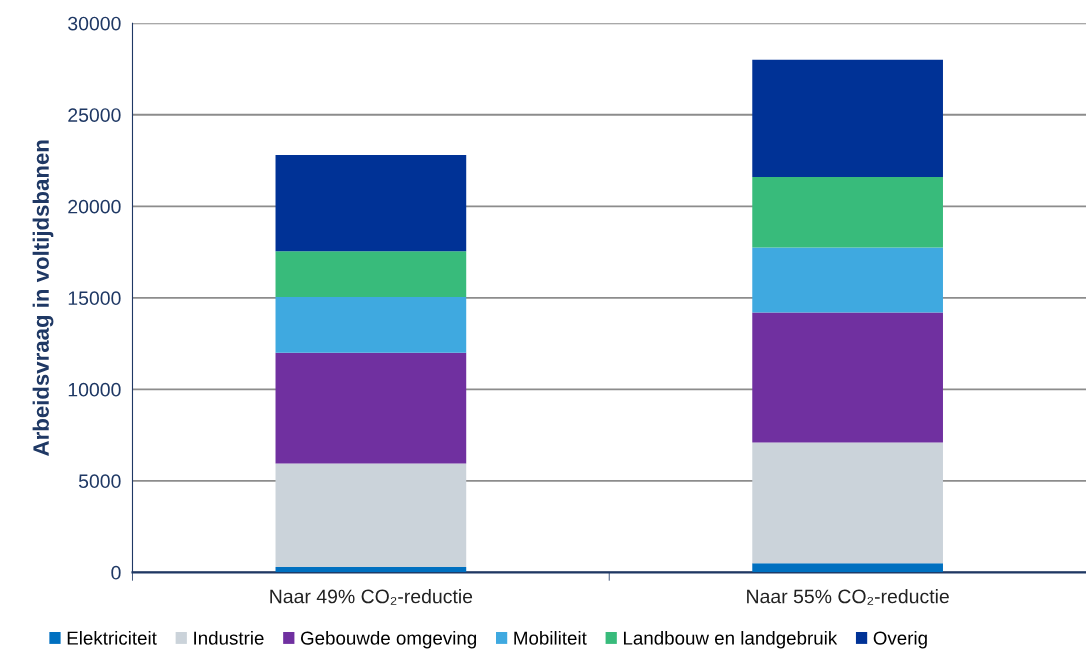  I want to click on y-tick-label: 10000, so click(94, 389).